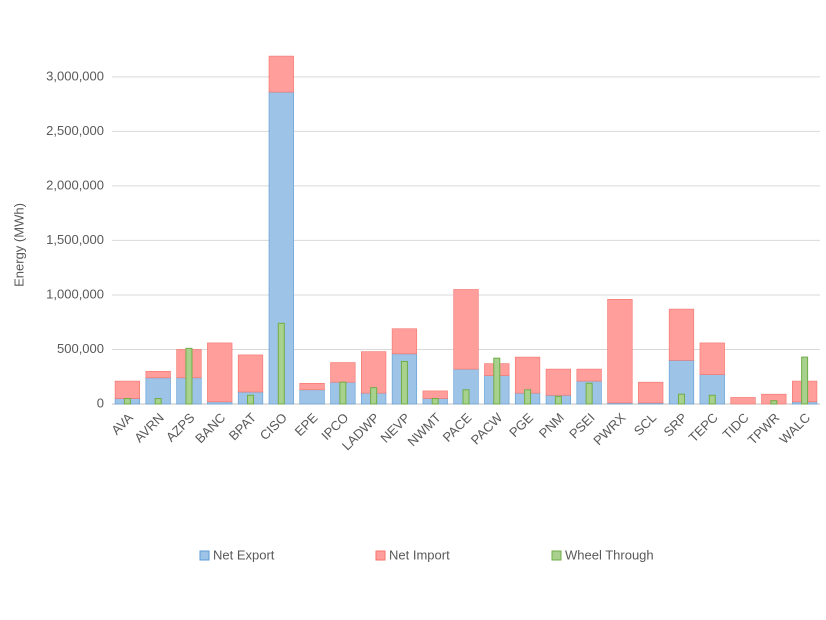 The image size is (826, 620). Describe the element at coordinates (75, 293) in the screenshot. I see `y-tick-label: 1,000,000` at that location.